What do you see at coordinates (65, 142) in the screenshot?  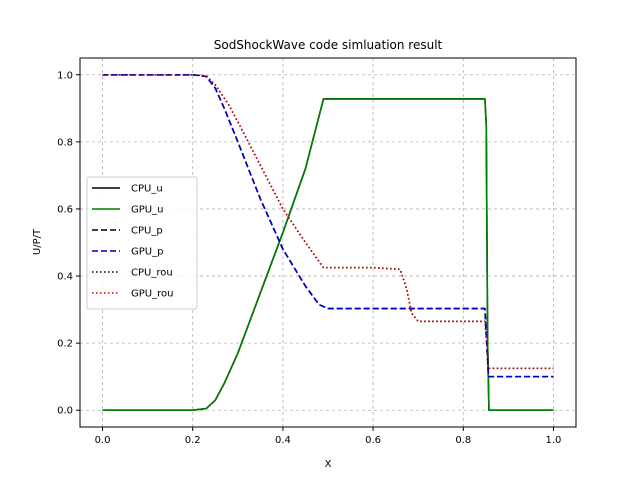 I see `y-tick-label: 0.8` at bounding box center [65, 142].